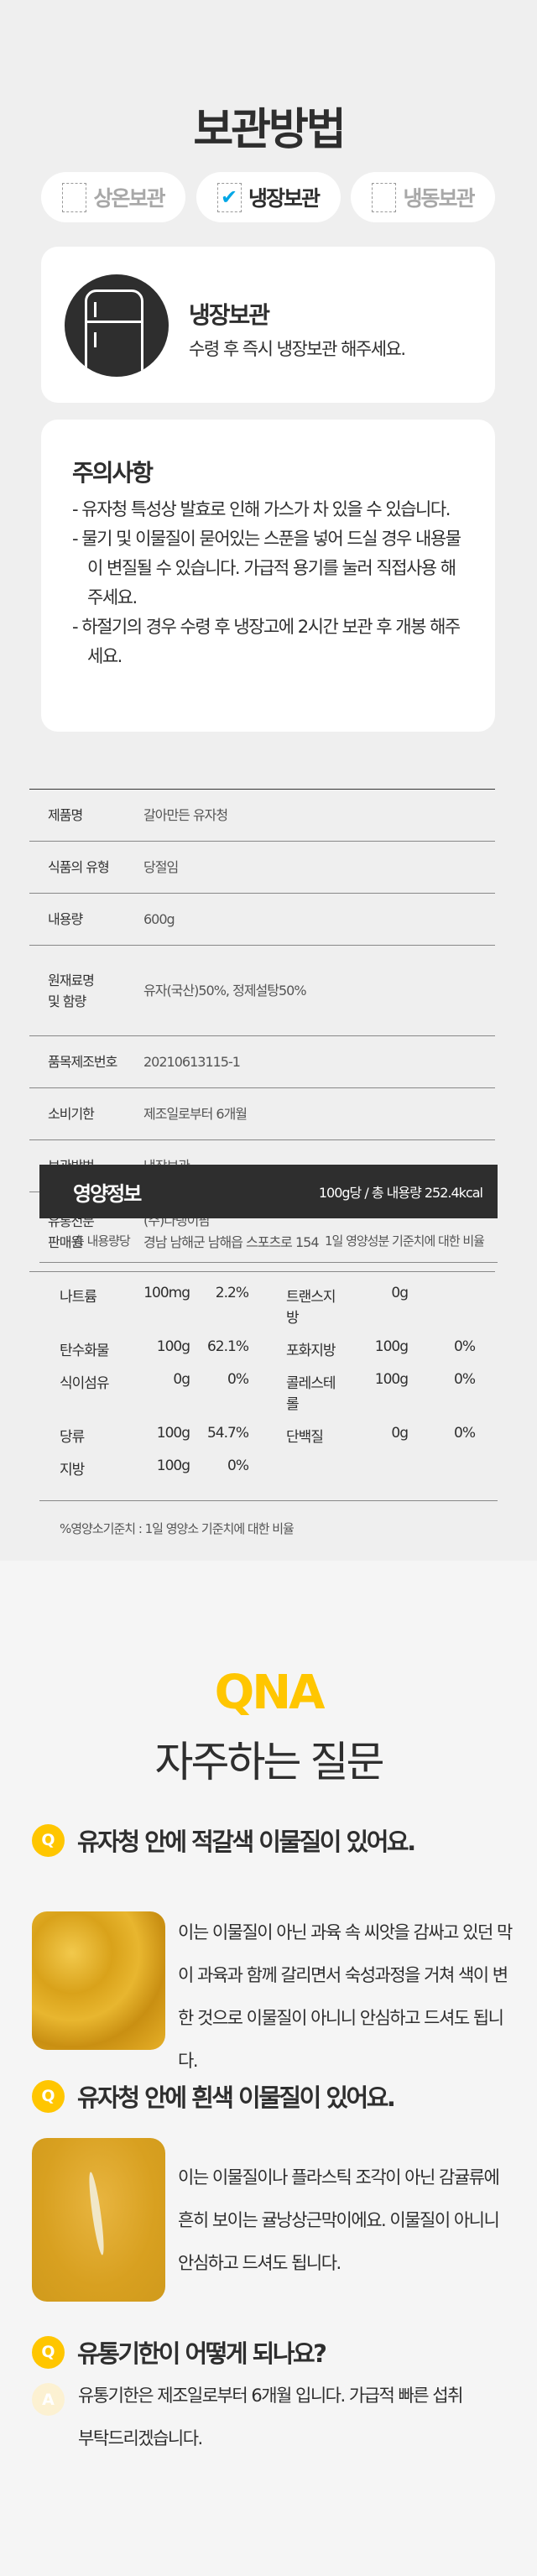 The image size is (537, 2576). What do you see at coordinates (98, 2220) in the screenshot?
I see `white-substance-photo` at bounding box center [98, 2220].